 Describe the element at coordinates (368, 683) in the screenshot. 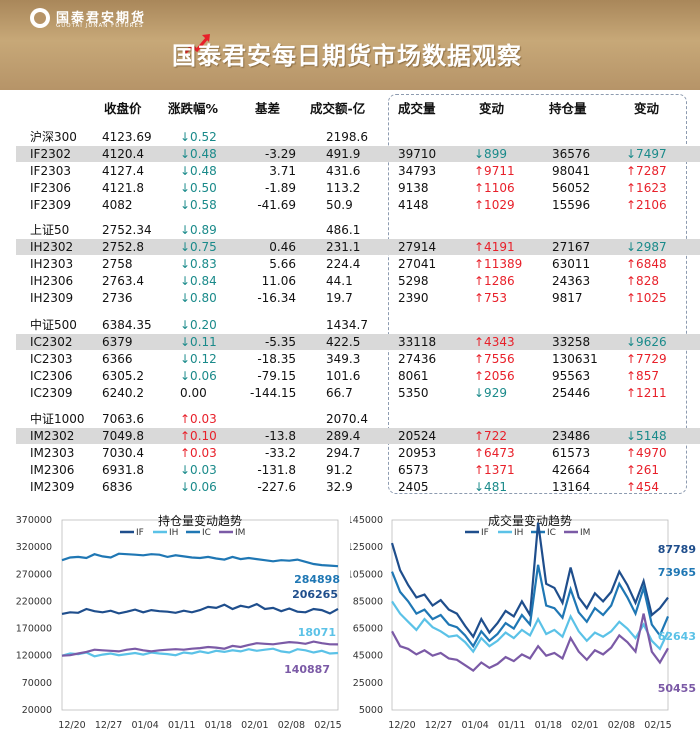

I see `y-tick-label: 25000` at that location.